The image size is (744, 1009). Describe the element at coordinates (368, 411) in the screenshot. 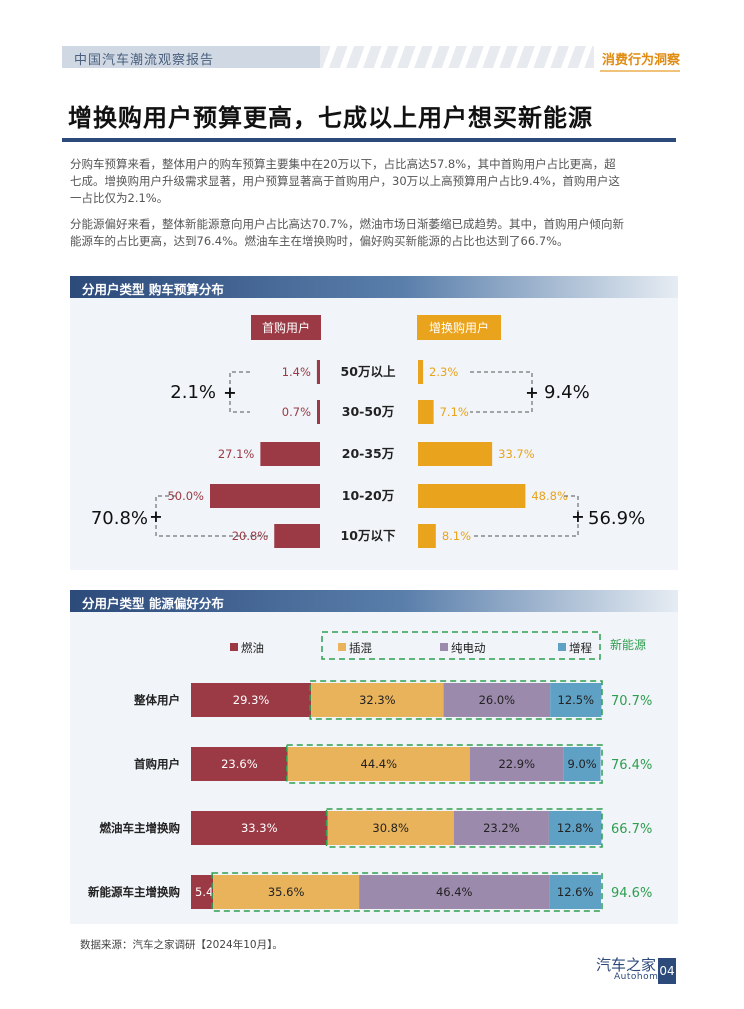

I see `category-label: 30-50万` at that location.